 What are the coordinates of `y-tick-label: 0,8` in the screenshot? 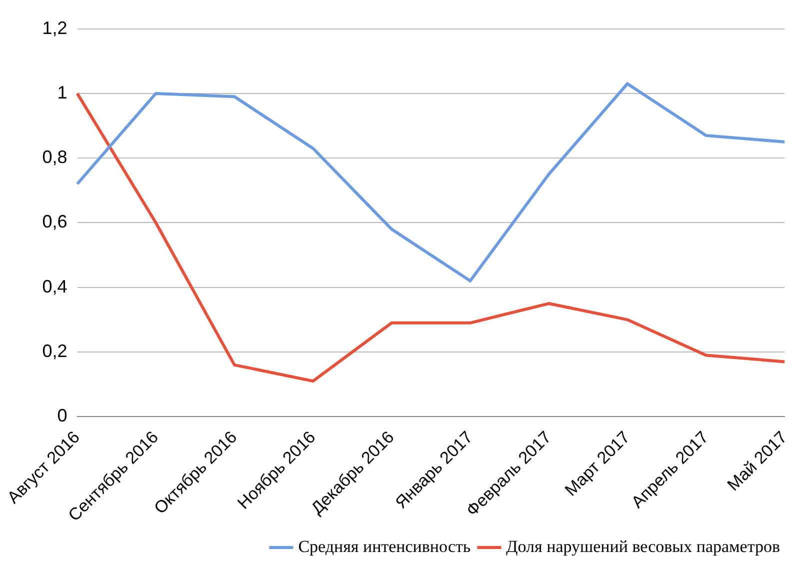 It's located at (55, 157).